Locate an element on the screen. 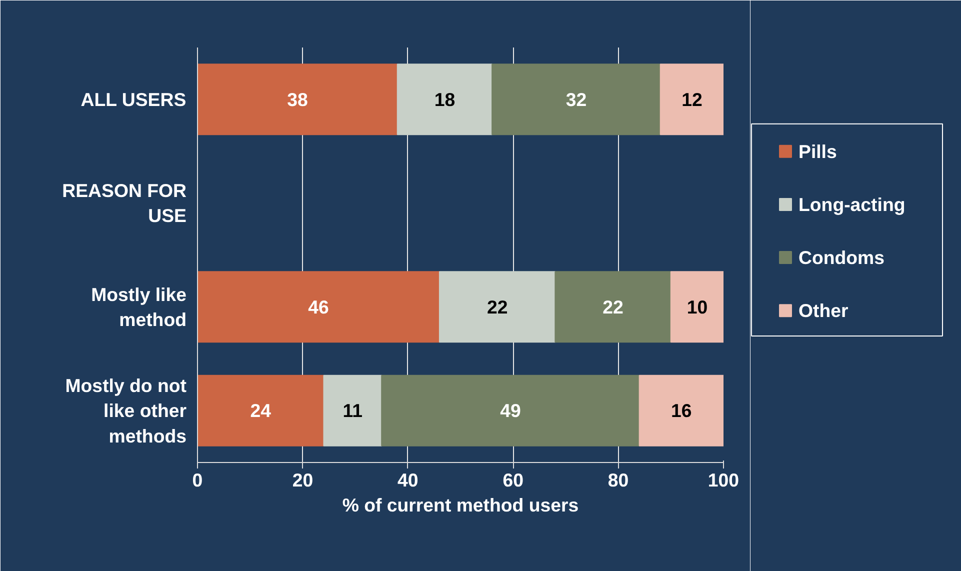 This screenshot has height=571, width=961. data-label: 10 is located at coordinates (697, 307).